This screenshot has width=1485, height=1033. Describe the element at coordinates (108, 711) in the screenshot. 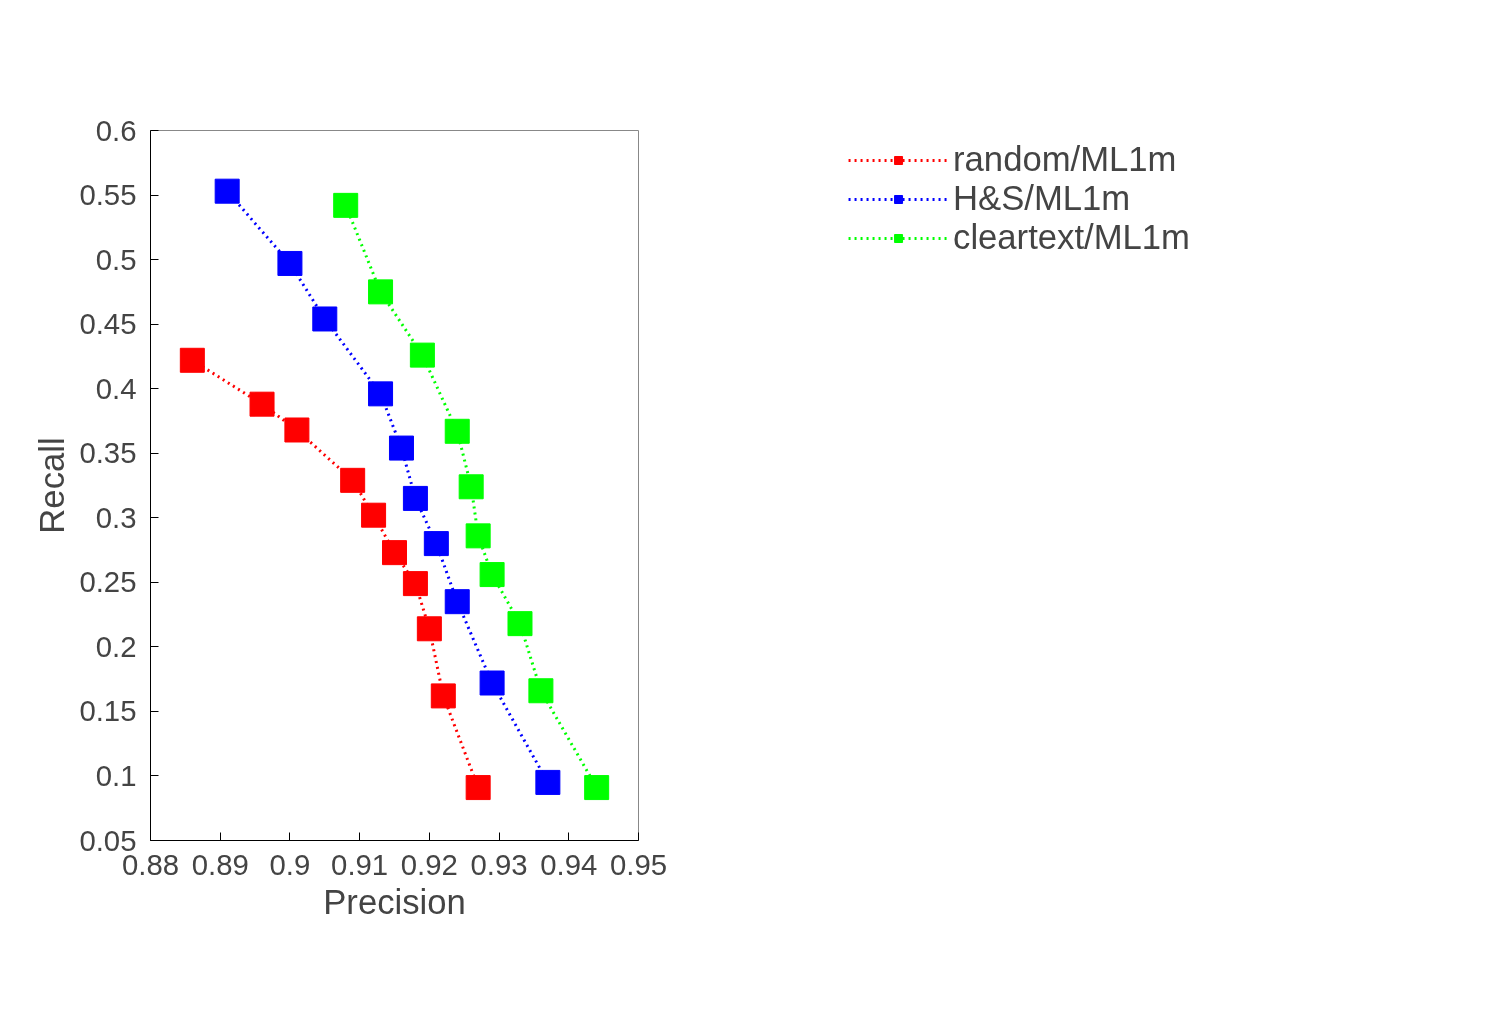

I see `y-tick-label: 0.15` at that location.